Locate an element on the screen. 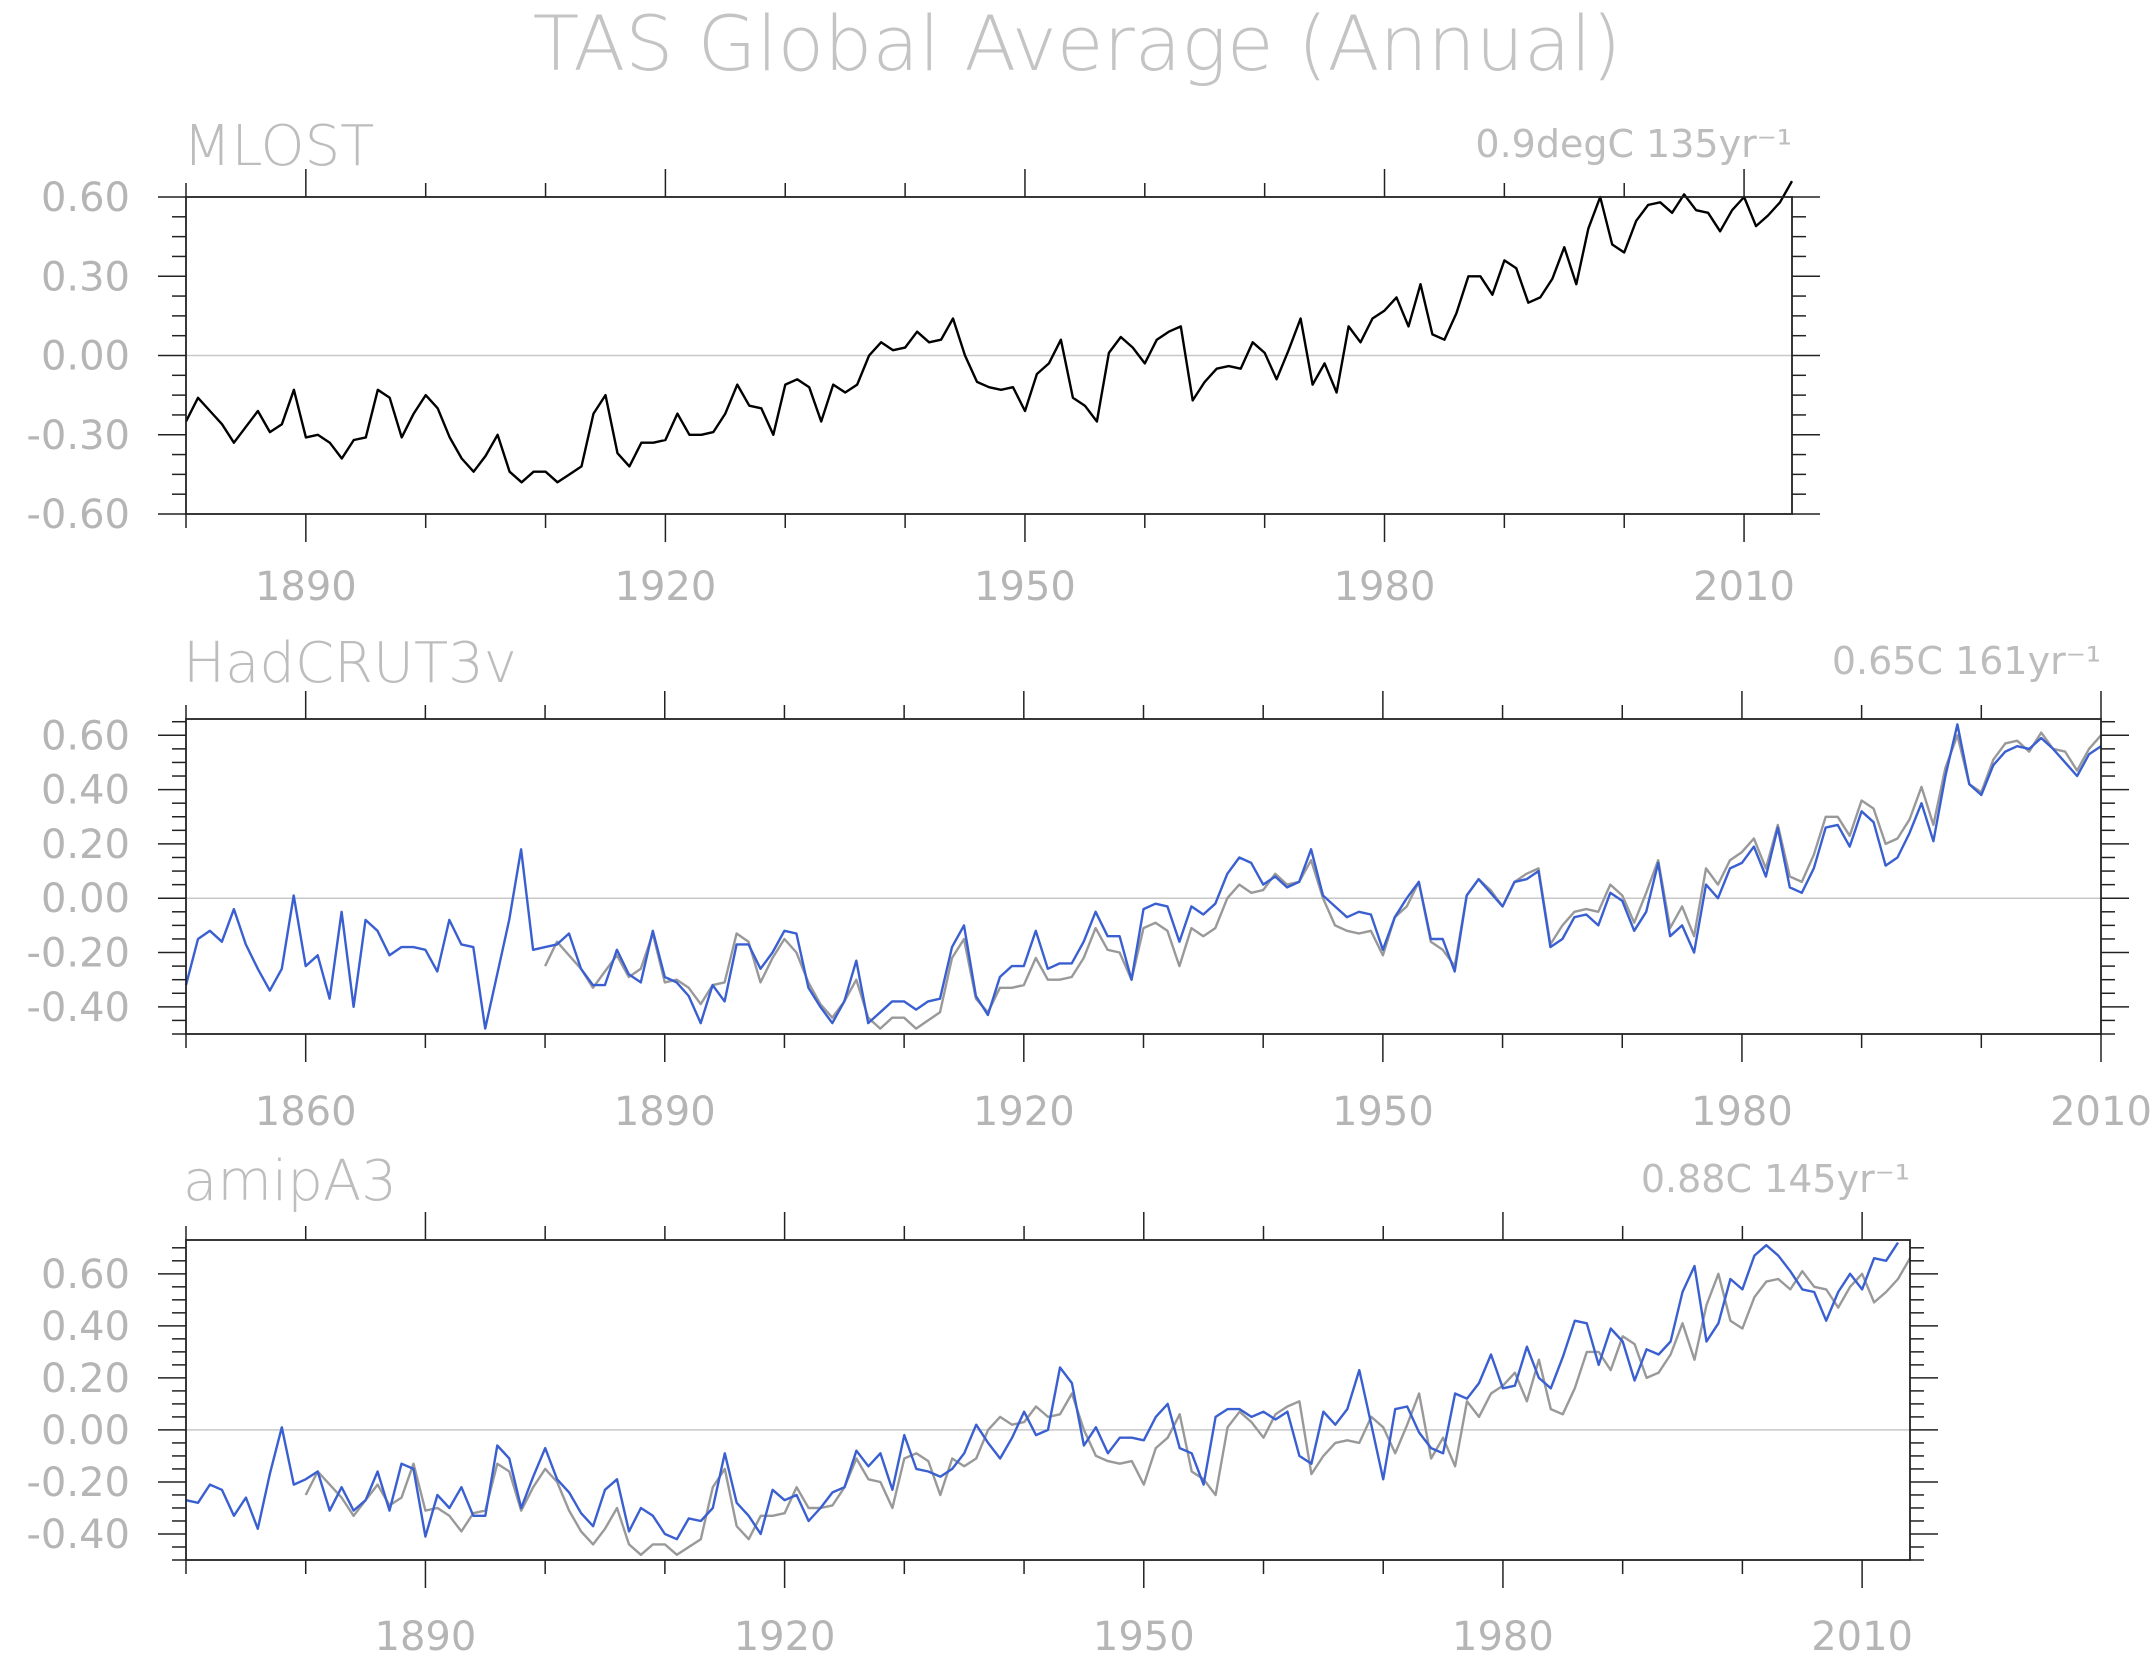 The image size is (2154, 1655). trend-label: 0.9degC 135yr⁻¹ is located at coordinates (1633, 144).